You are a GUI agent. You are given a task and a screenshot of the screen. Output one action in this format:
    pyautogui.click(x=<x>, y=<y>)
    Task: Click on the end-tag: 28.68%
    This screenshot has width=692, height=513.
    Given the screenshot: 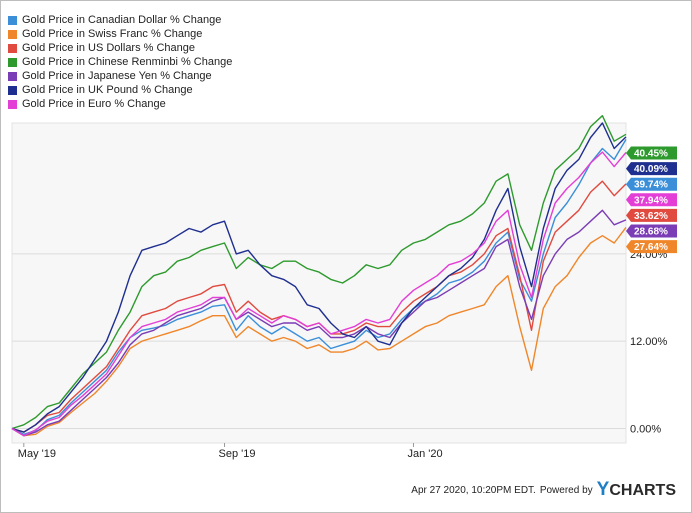 What is the action you would take?
    pyautogui.click(x=651, y=231)
    